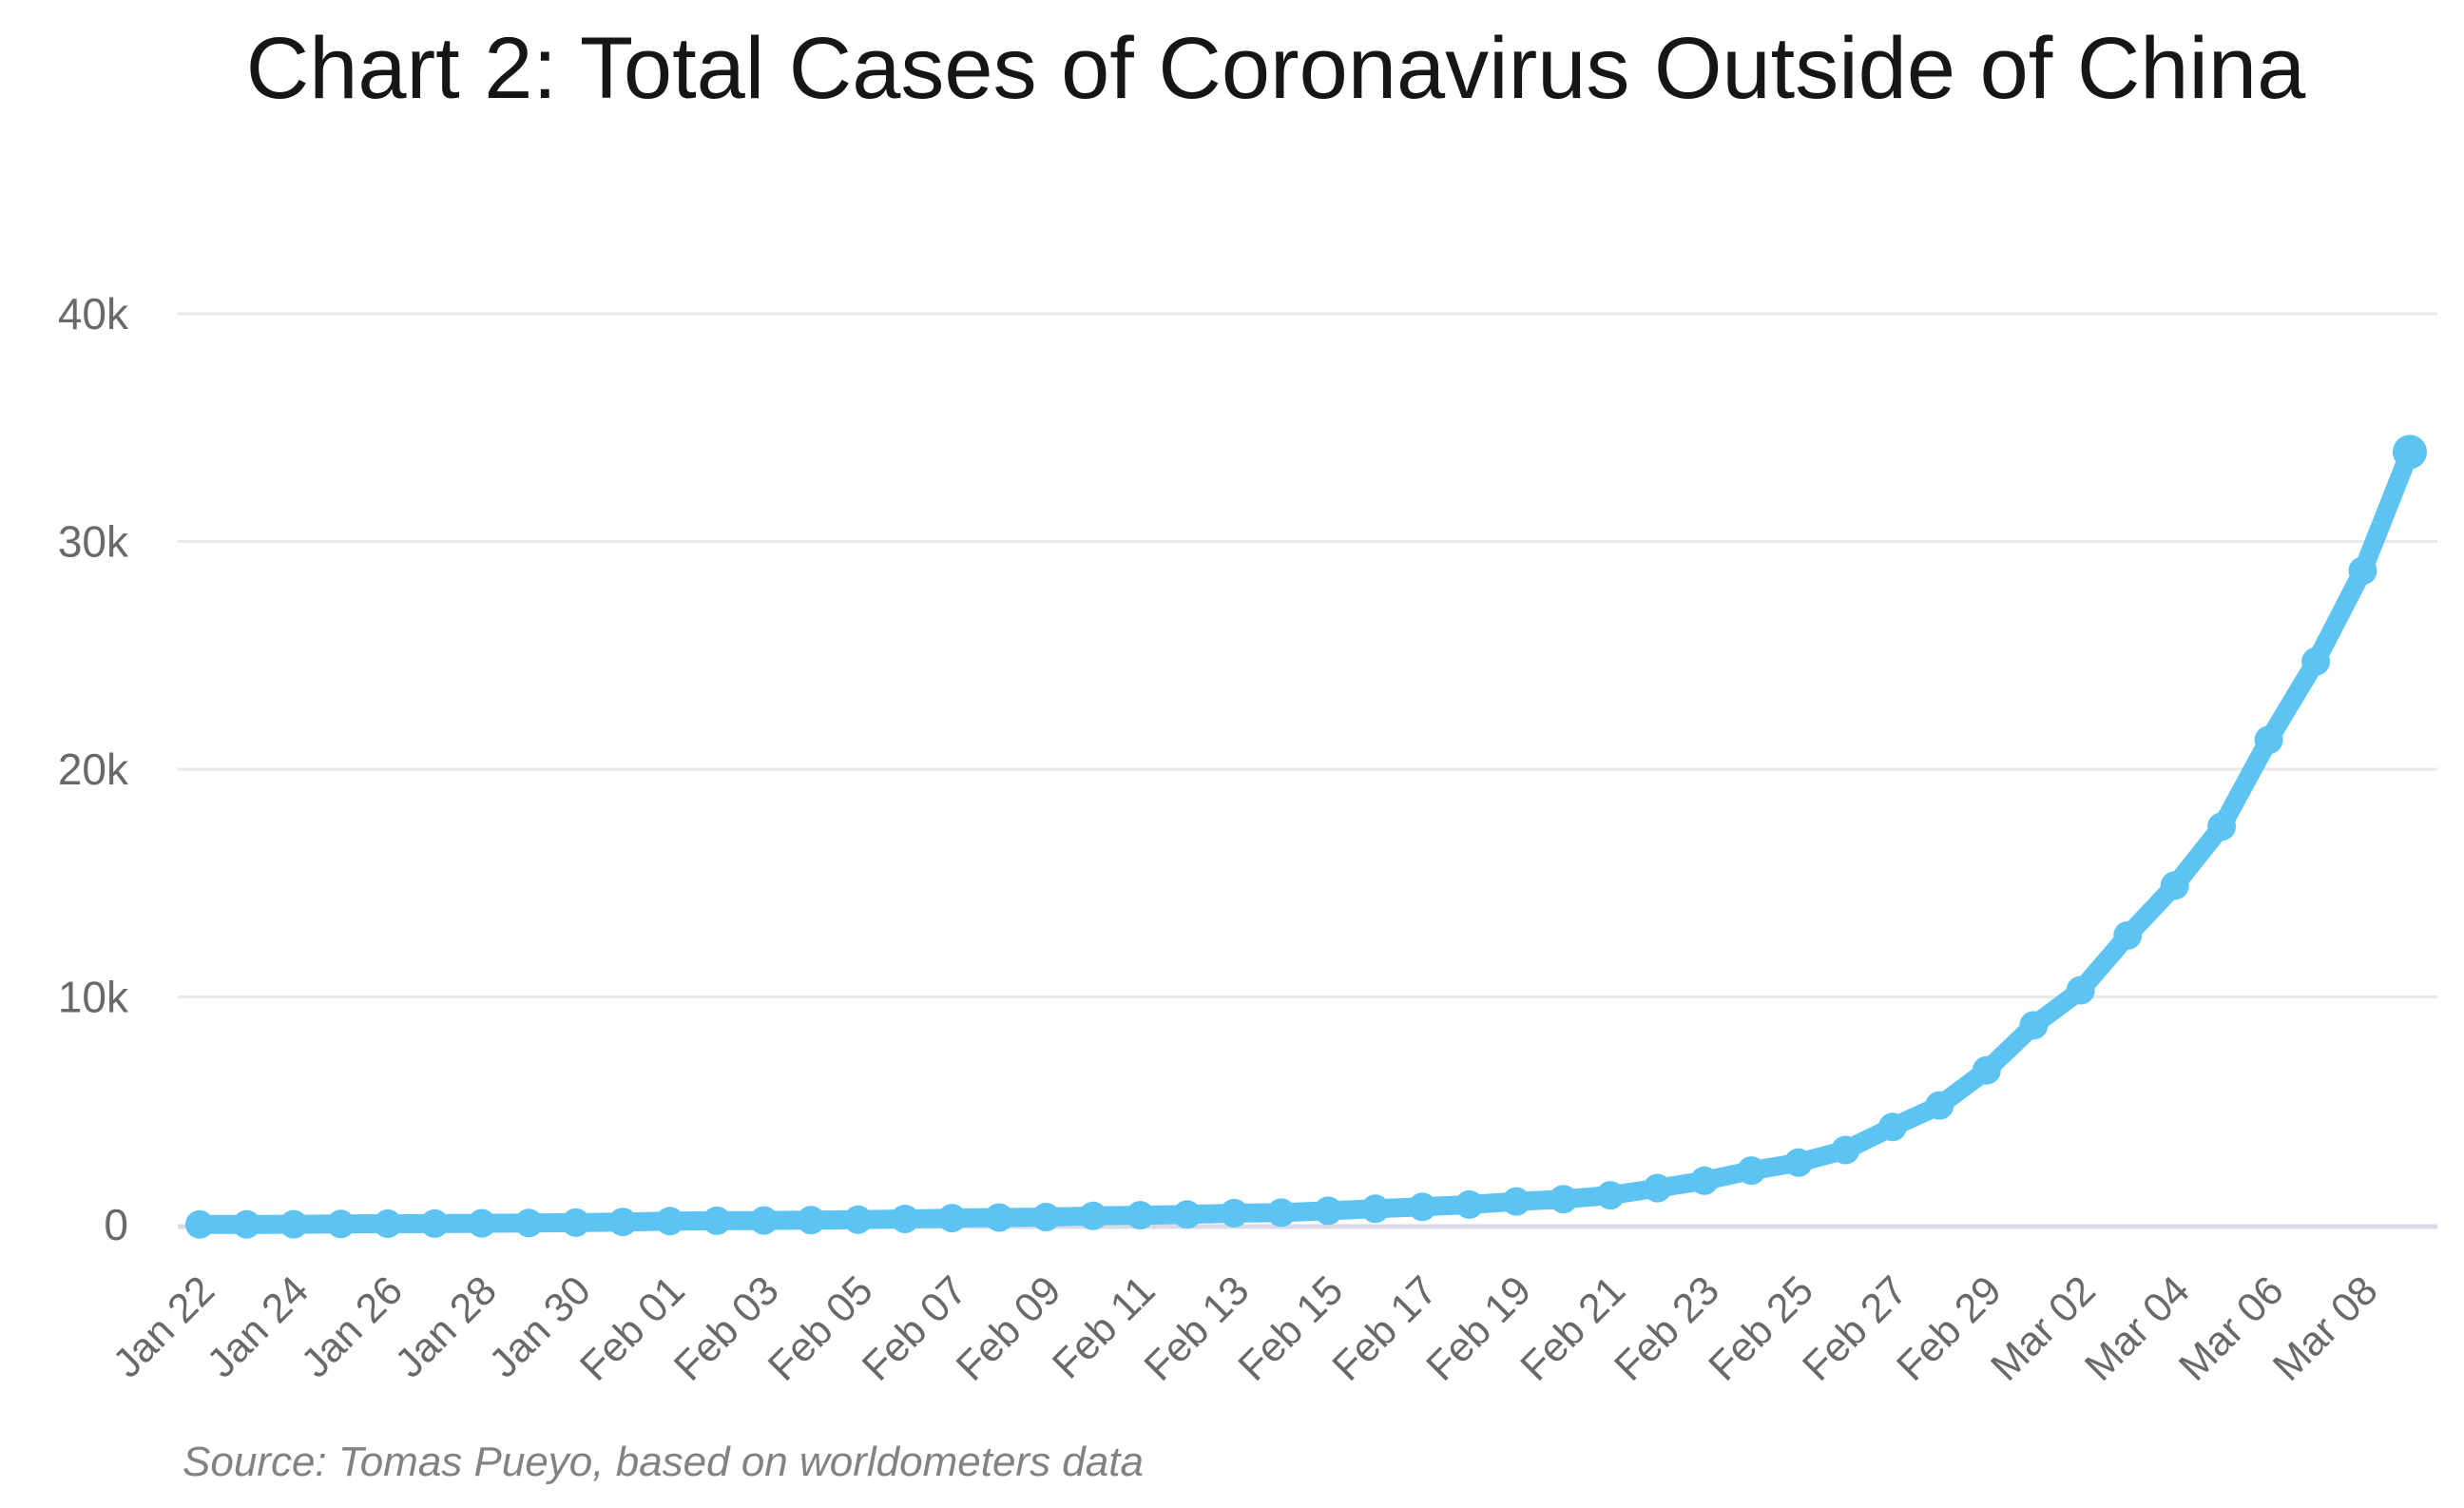  What do you see at coordinates (1573, 1328) in the screenshot?
I see `x-tick-label: Feb 21` at bounding box center [1573, 1328].